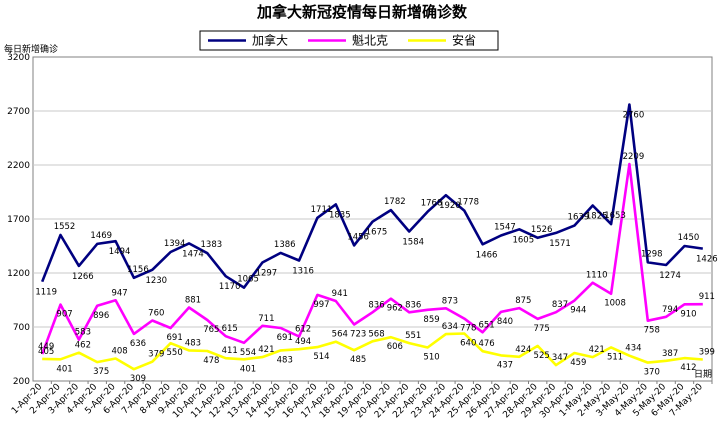  What do you see at coordinates (578, 311) in the screenshot?
I see `data-label: 944` at bounding box center [578, 311].